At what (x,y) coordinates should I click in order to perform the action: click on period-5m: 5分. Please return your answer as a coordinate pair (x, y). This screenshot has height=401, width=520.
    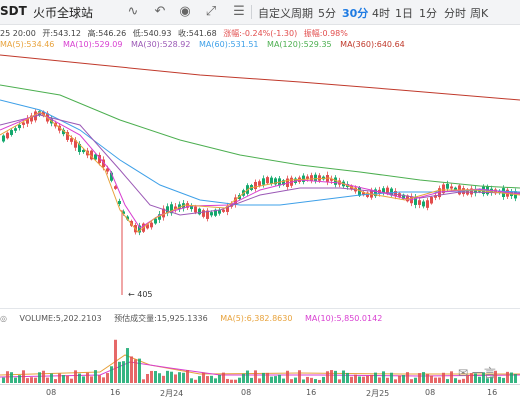
    Looking at the image, I should click on (327, 13).